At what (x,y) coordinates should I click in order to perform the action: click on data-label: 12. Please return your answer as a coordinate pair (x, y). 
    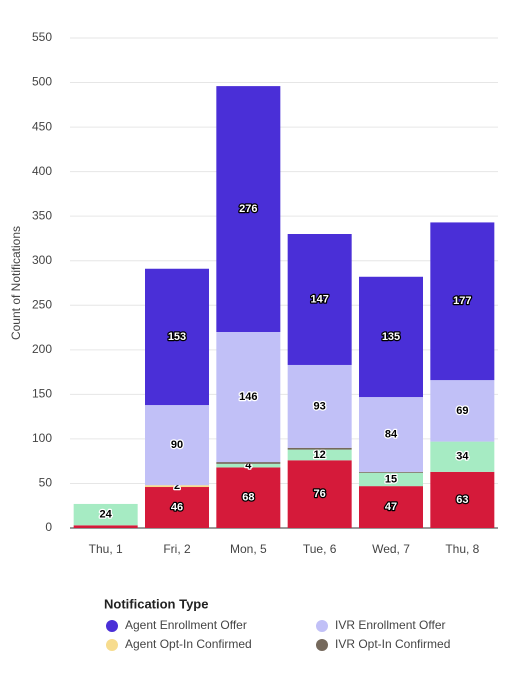
    Looking at the image, I should click on (320, 455).